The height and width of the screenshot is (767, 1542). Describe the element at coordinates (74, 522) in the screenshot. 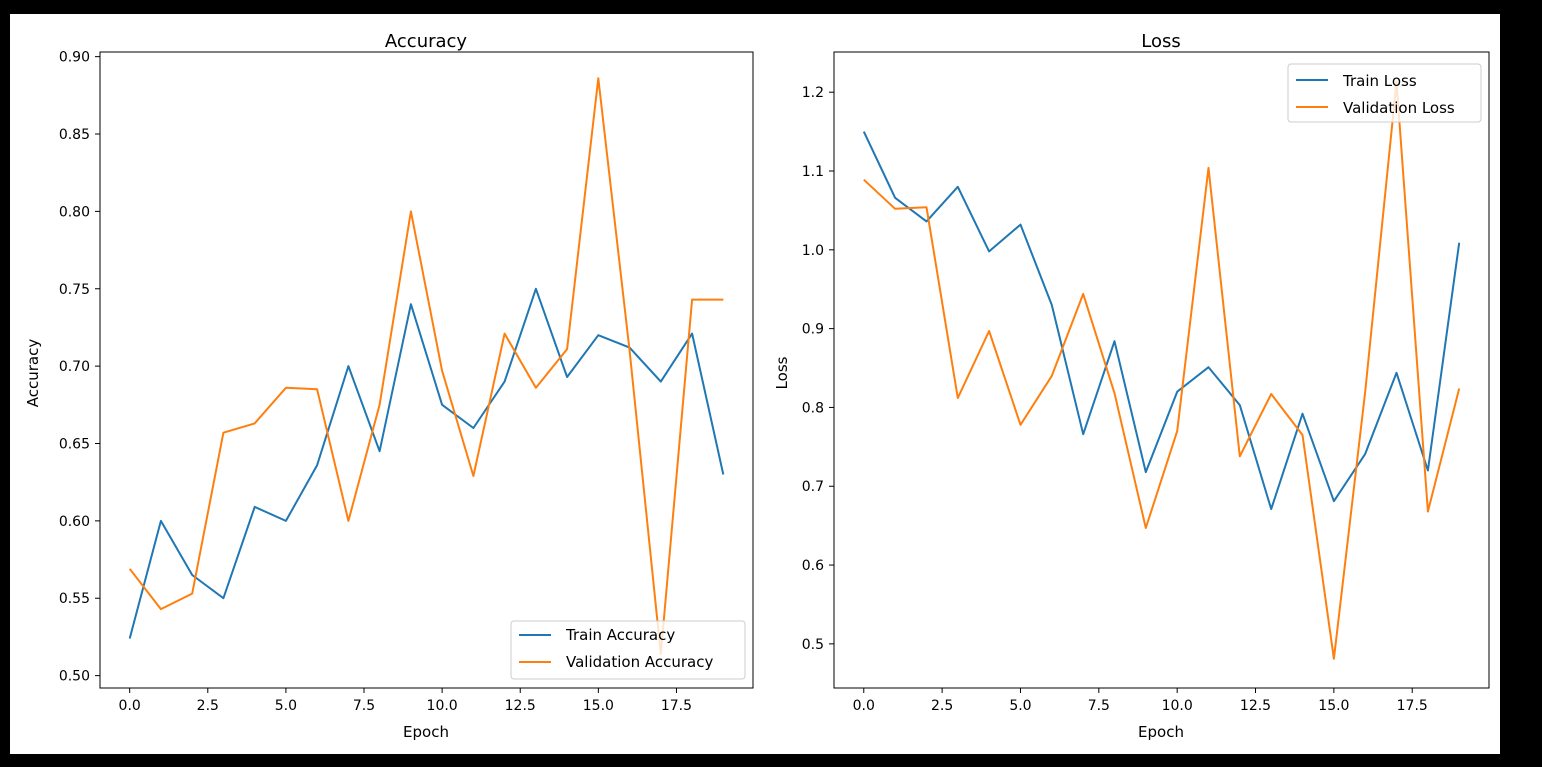

I see `accuracy-ytick-label: 0.60` at that location.